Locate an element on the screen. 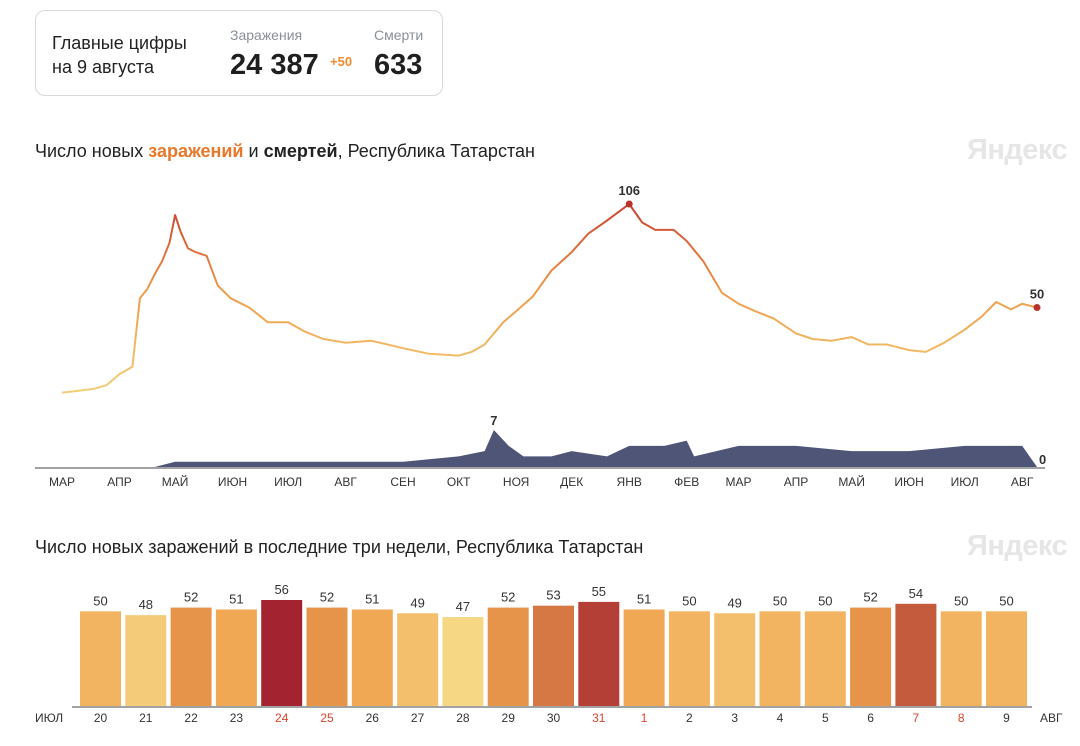 The height and width of the screenshot is (746, 1080). infections-value-label: 106 is located at coordinates (629, 190).